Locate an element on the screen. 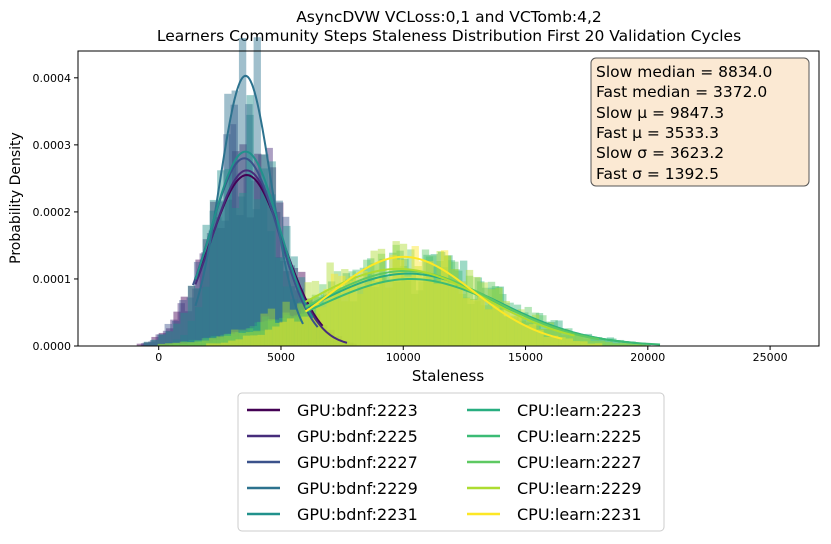  y-axis-ticks: 0.0000 0.0001 0.0002 0.0003 0.0004 is located at coordinates (55, 212).